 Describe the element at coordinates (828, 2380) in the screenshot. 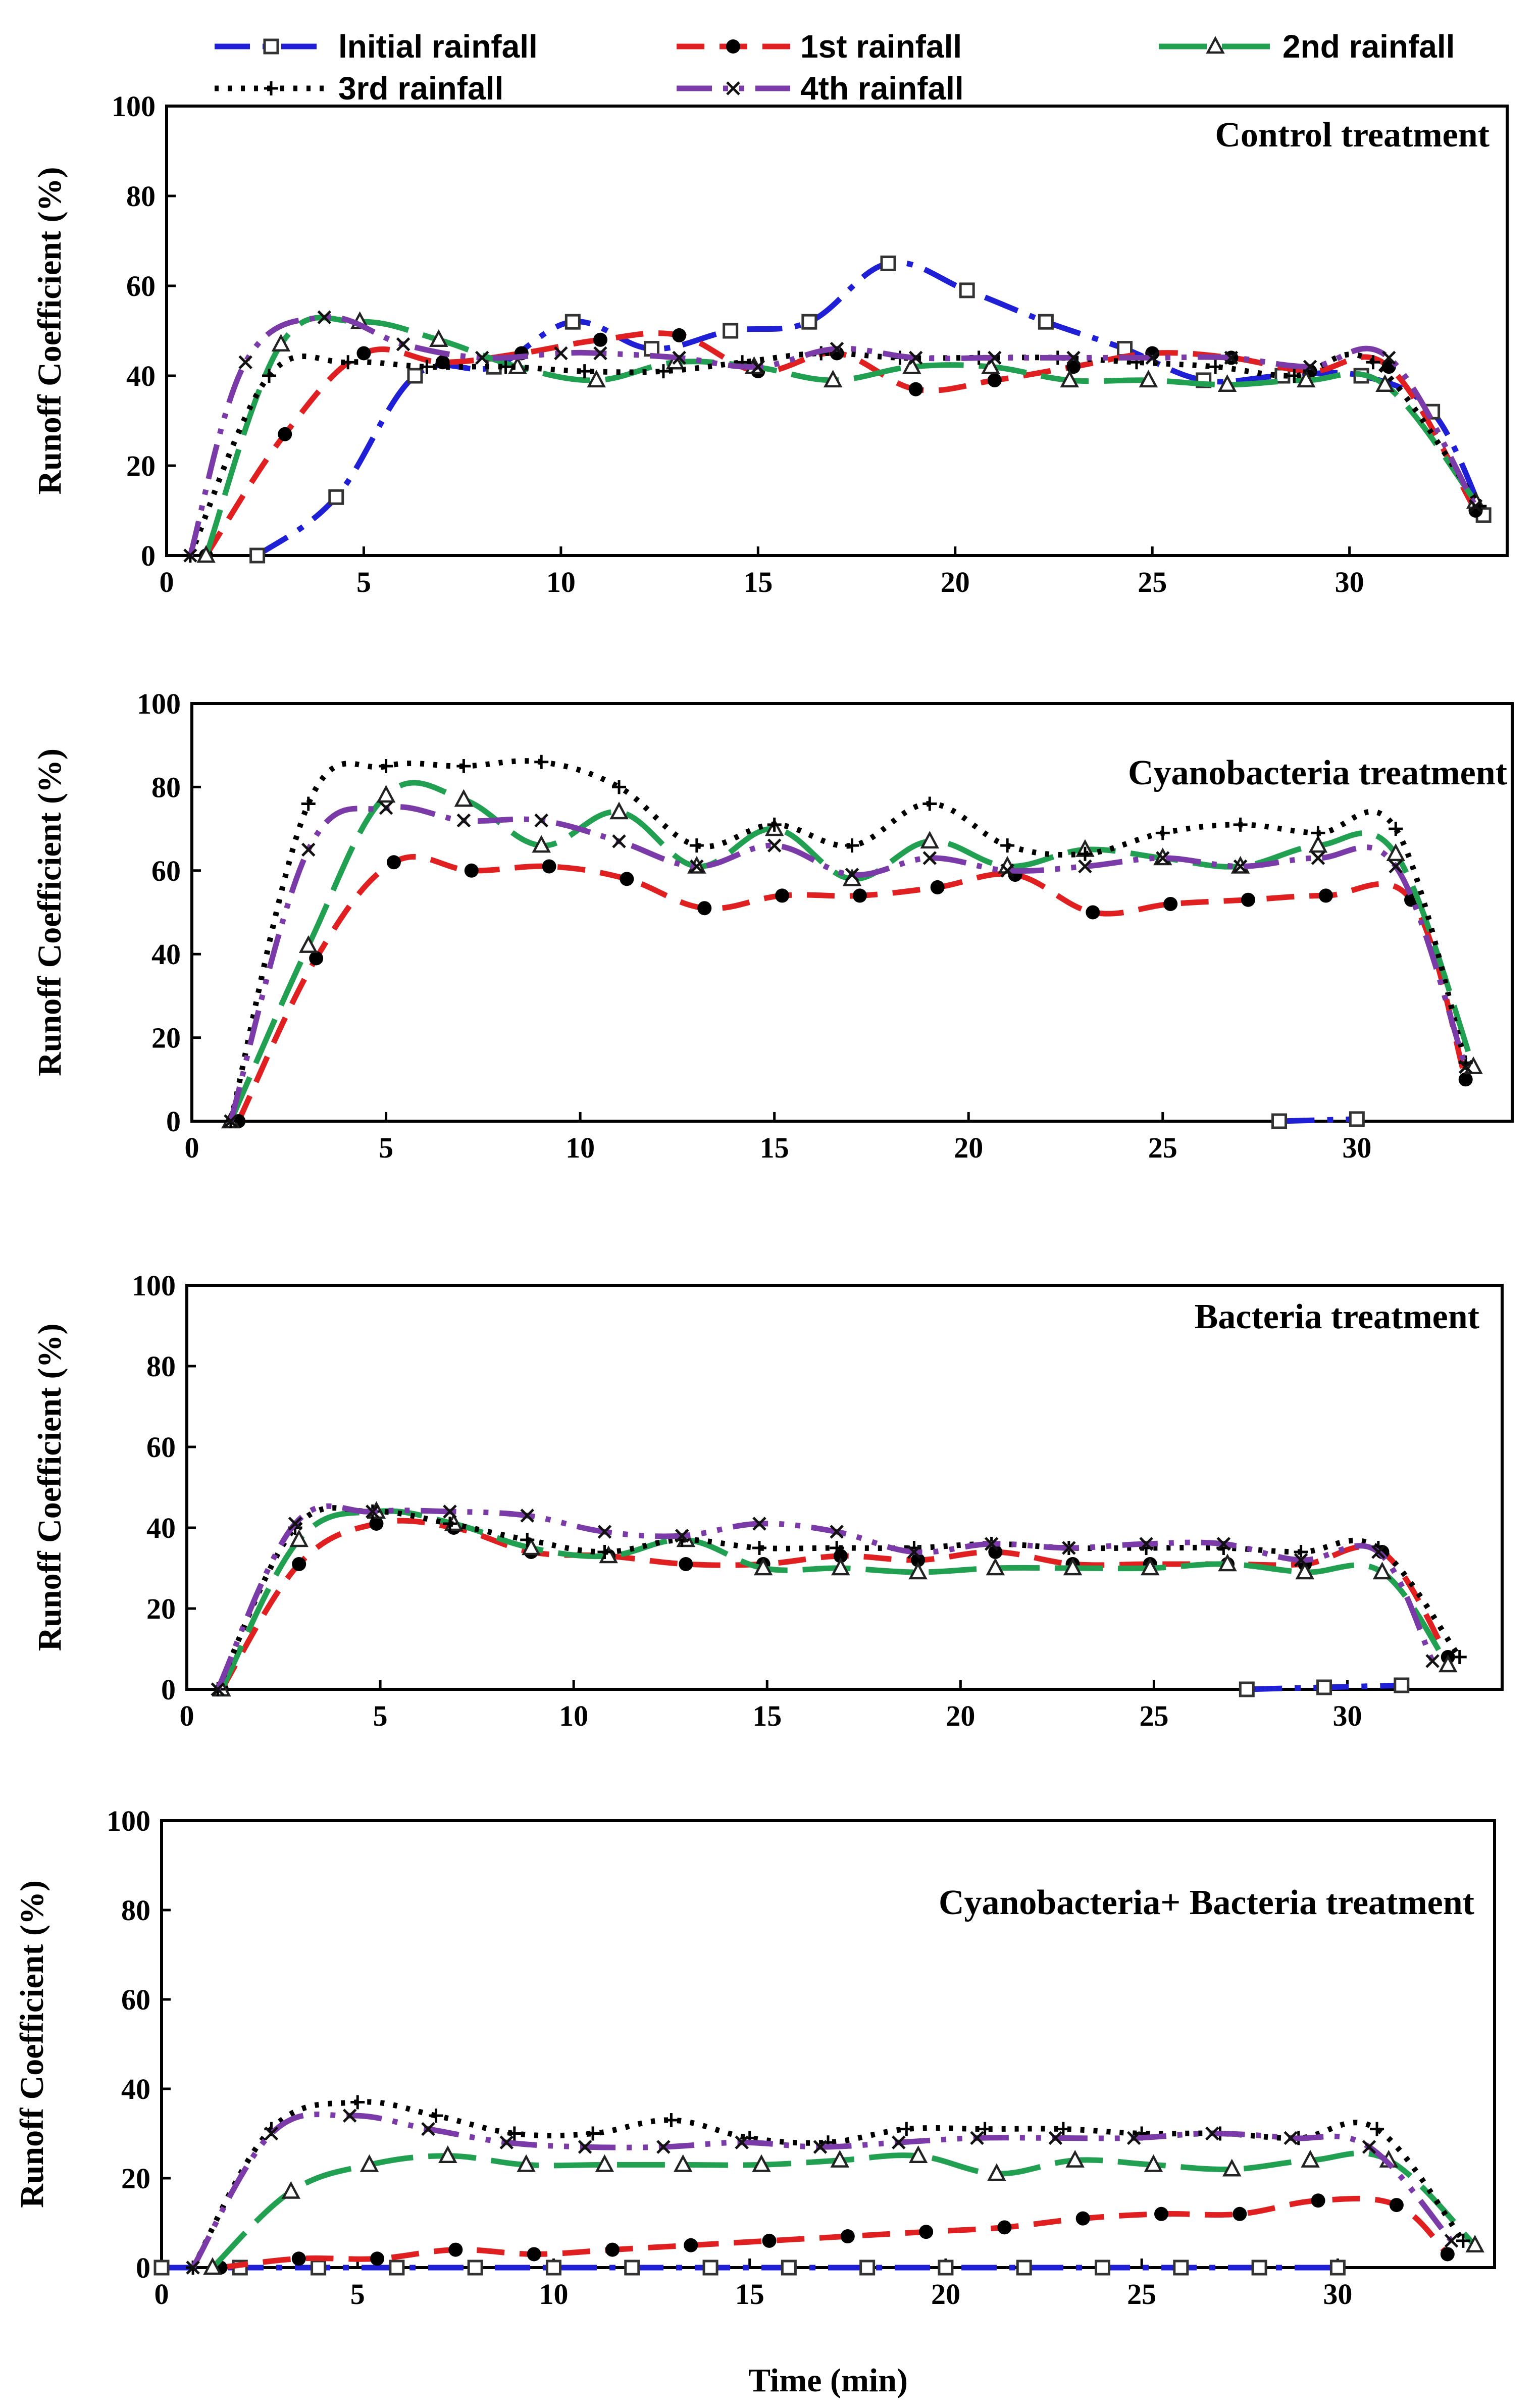

I see `x-axis-label: Time (min)` at that location.